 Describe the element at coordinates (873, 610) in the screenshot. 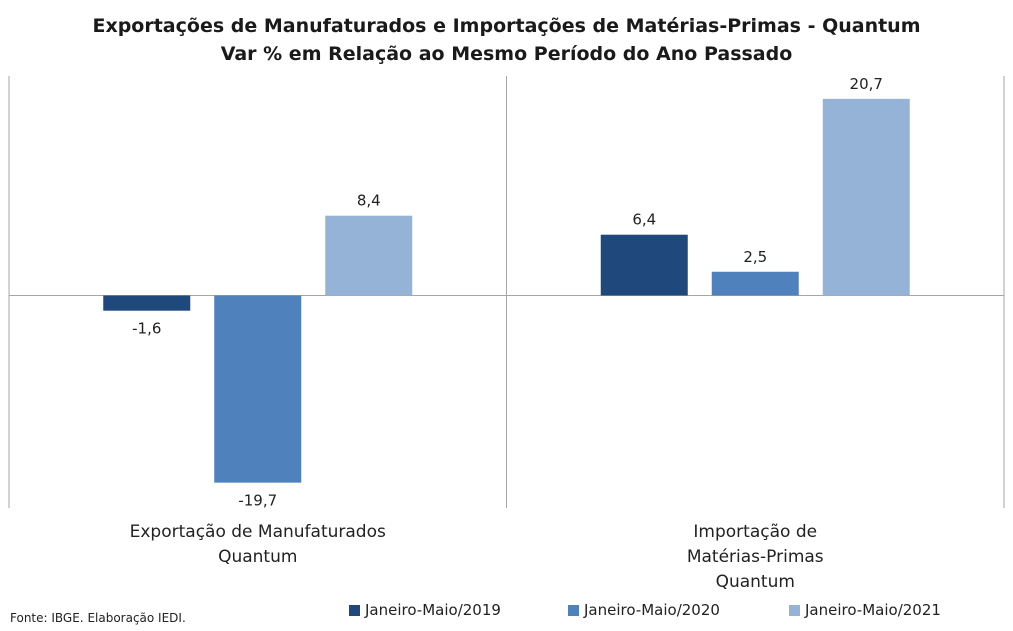

I see `legend-label-2021: Janeiro-Maio/2021` at that location.